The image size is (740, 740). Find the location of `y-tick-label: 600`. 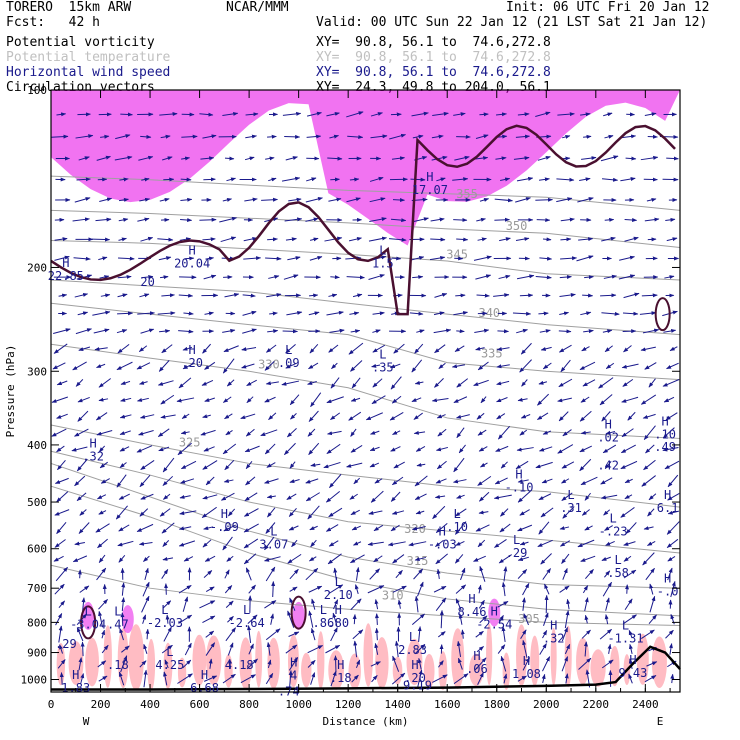

y-tick-label: 600 is located at coordinates (37, 549).